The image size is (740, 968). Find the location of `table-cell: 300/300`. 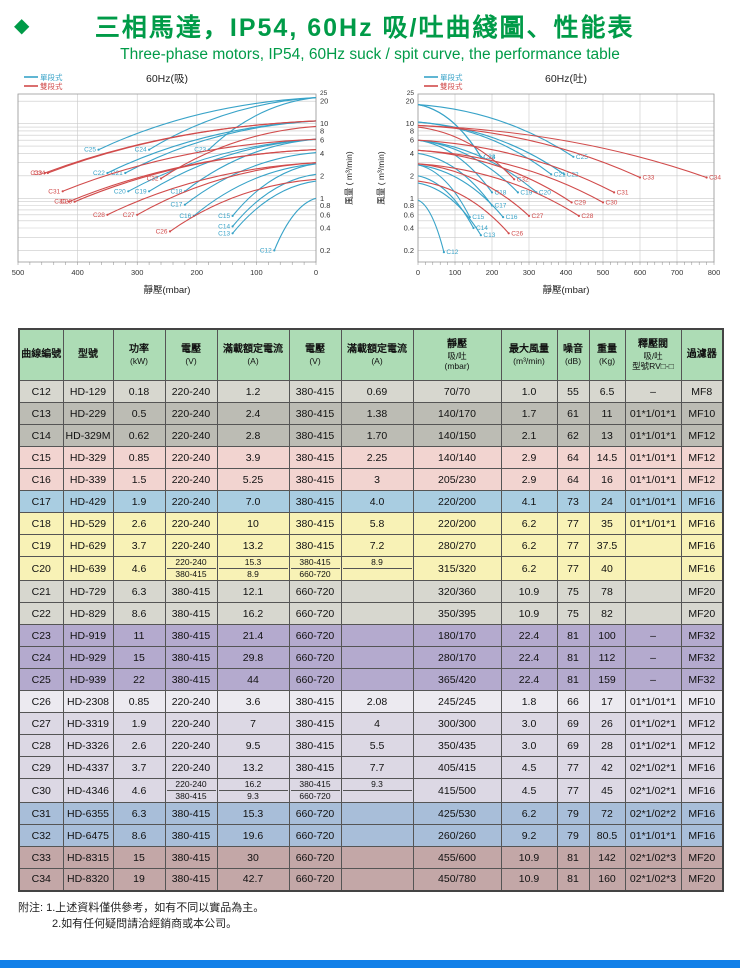

table-cell: 300/300 is located at coordinates (457, 724).